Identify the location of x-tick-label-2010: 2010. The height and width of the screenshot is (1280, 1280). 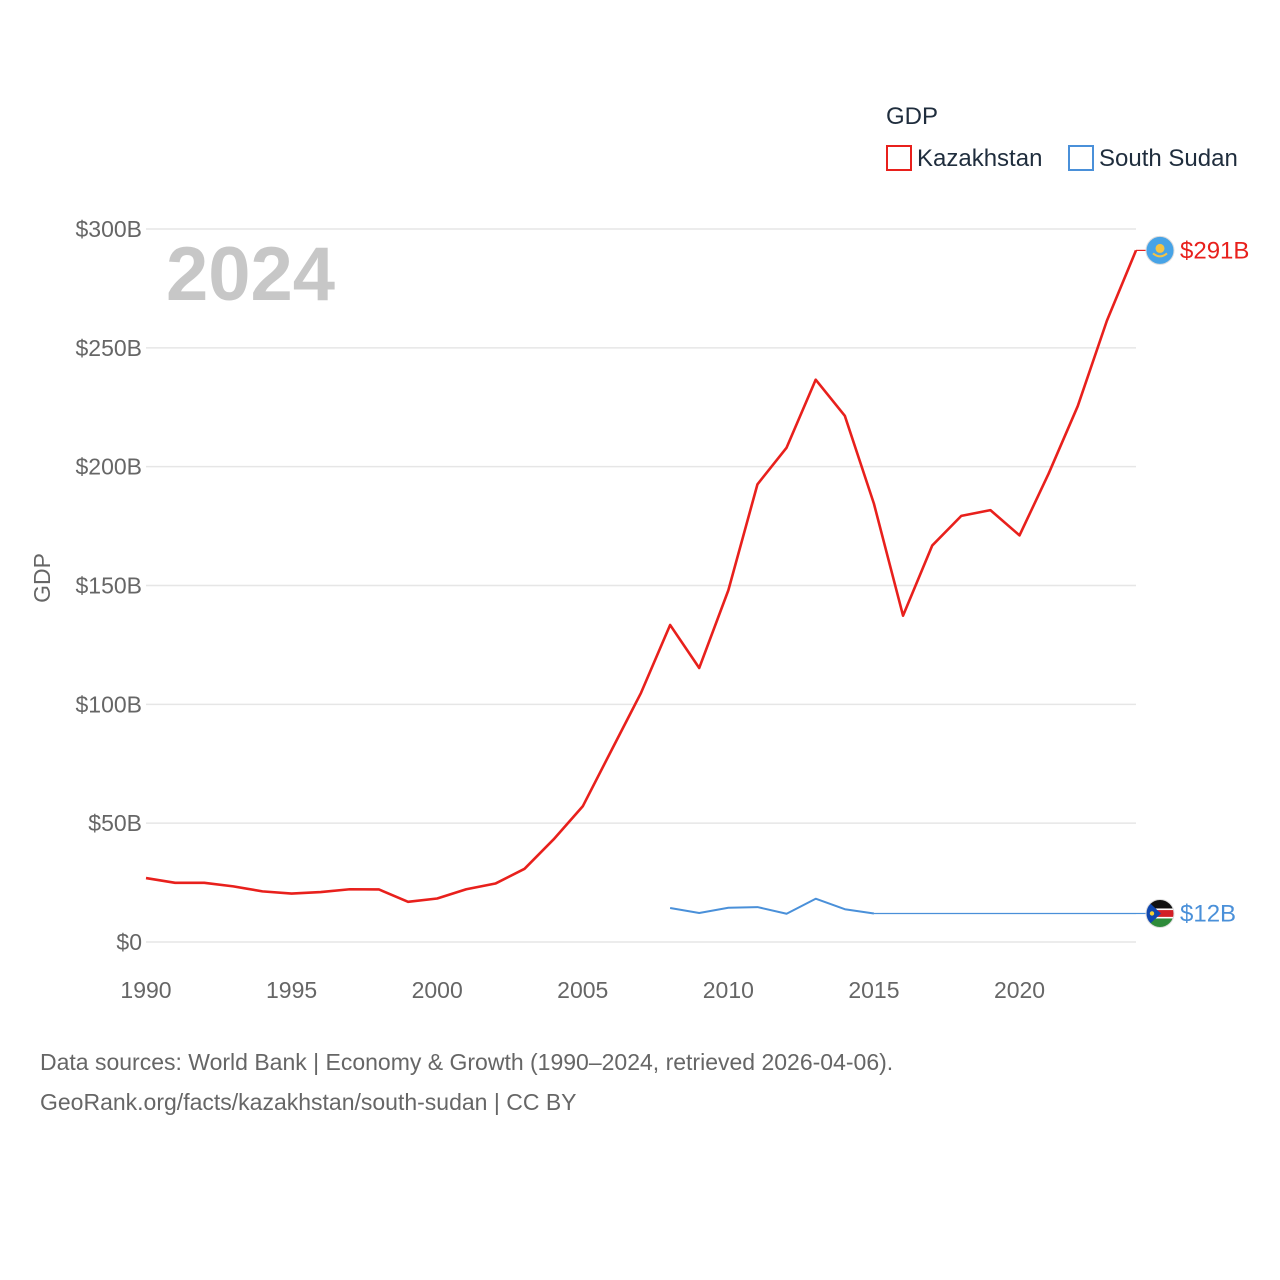
(728, 990).